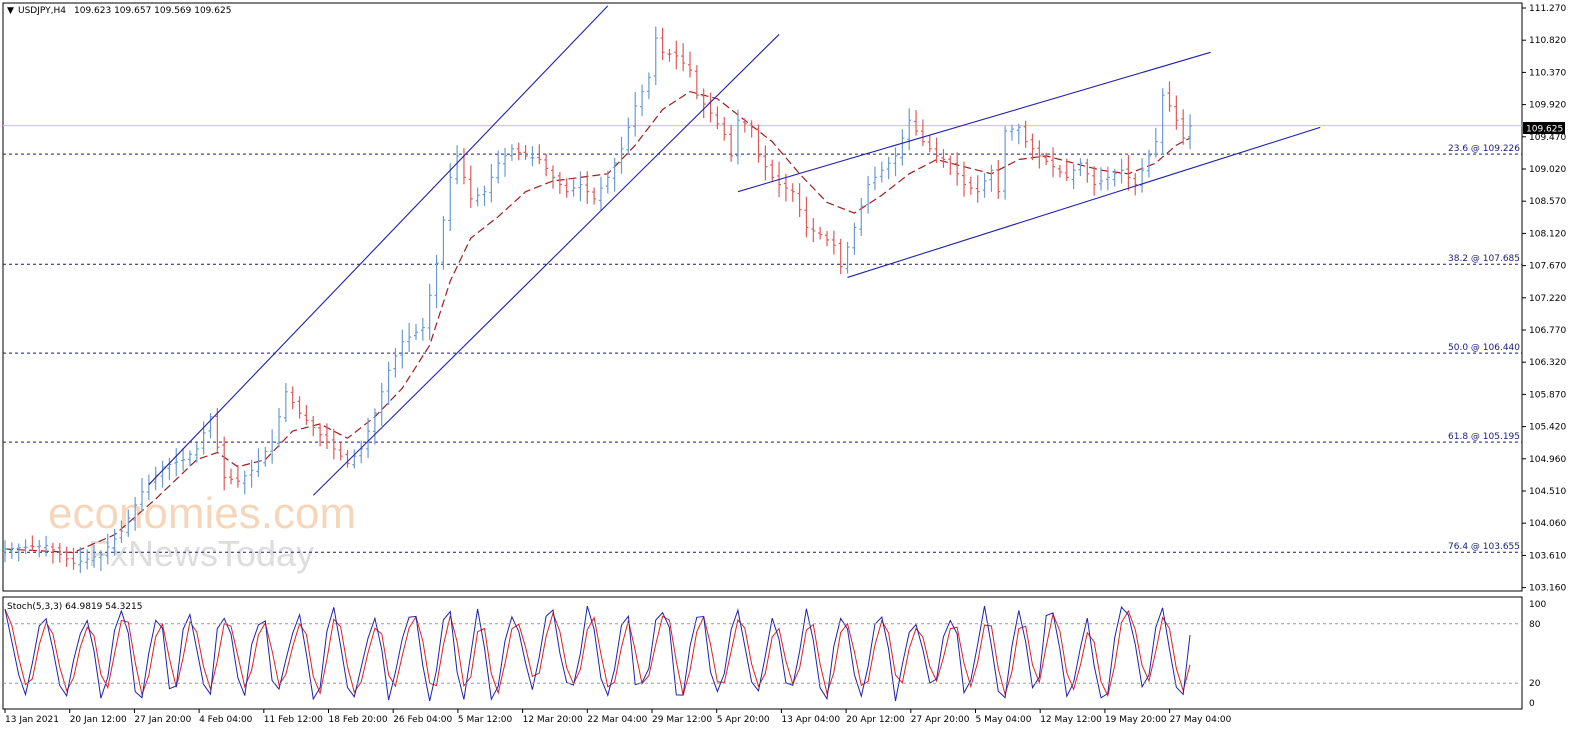 The image size is (1596, 743). What do you see at coordinates (293, 720) in the screenshot?
I see `time-tick-label: 11 Feb 12:00` at bounding box center [293, 720].